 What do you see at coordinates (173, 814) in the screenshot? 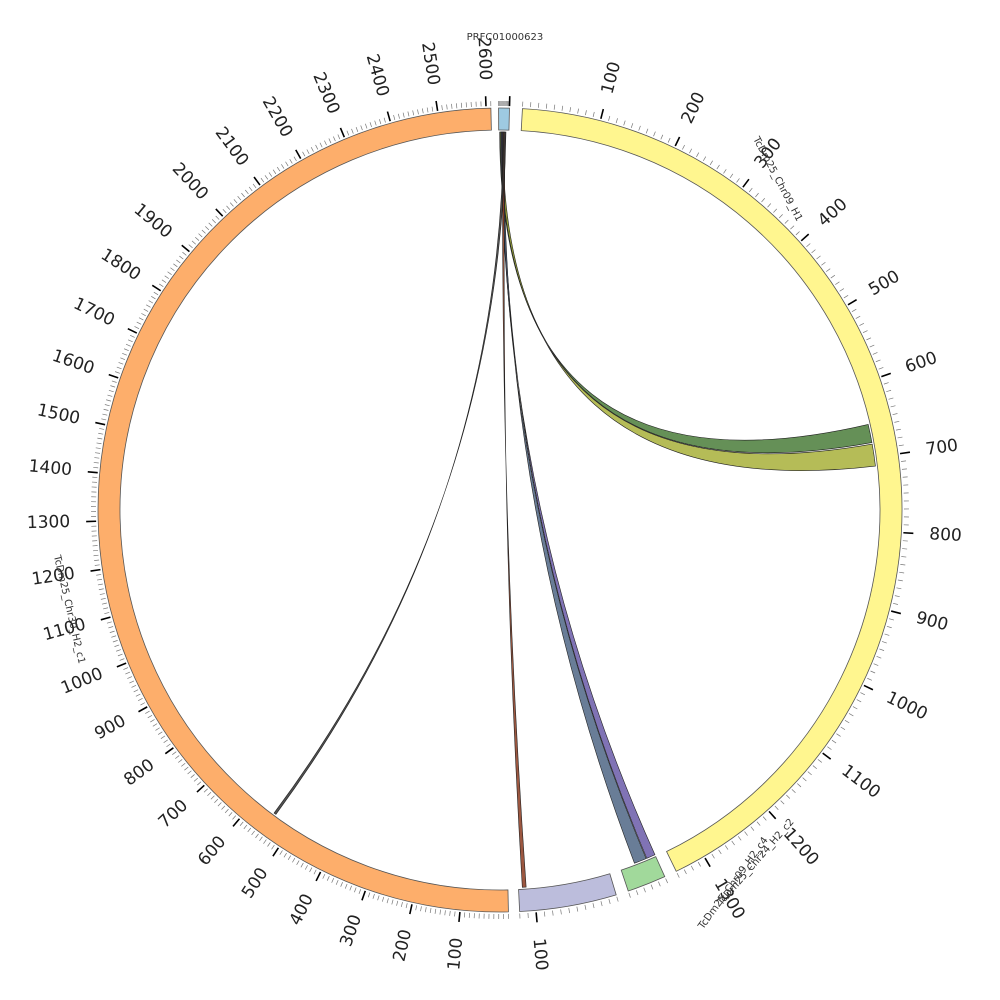
I see `tick-label: 700` at bounding box center [173, 814].